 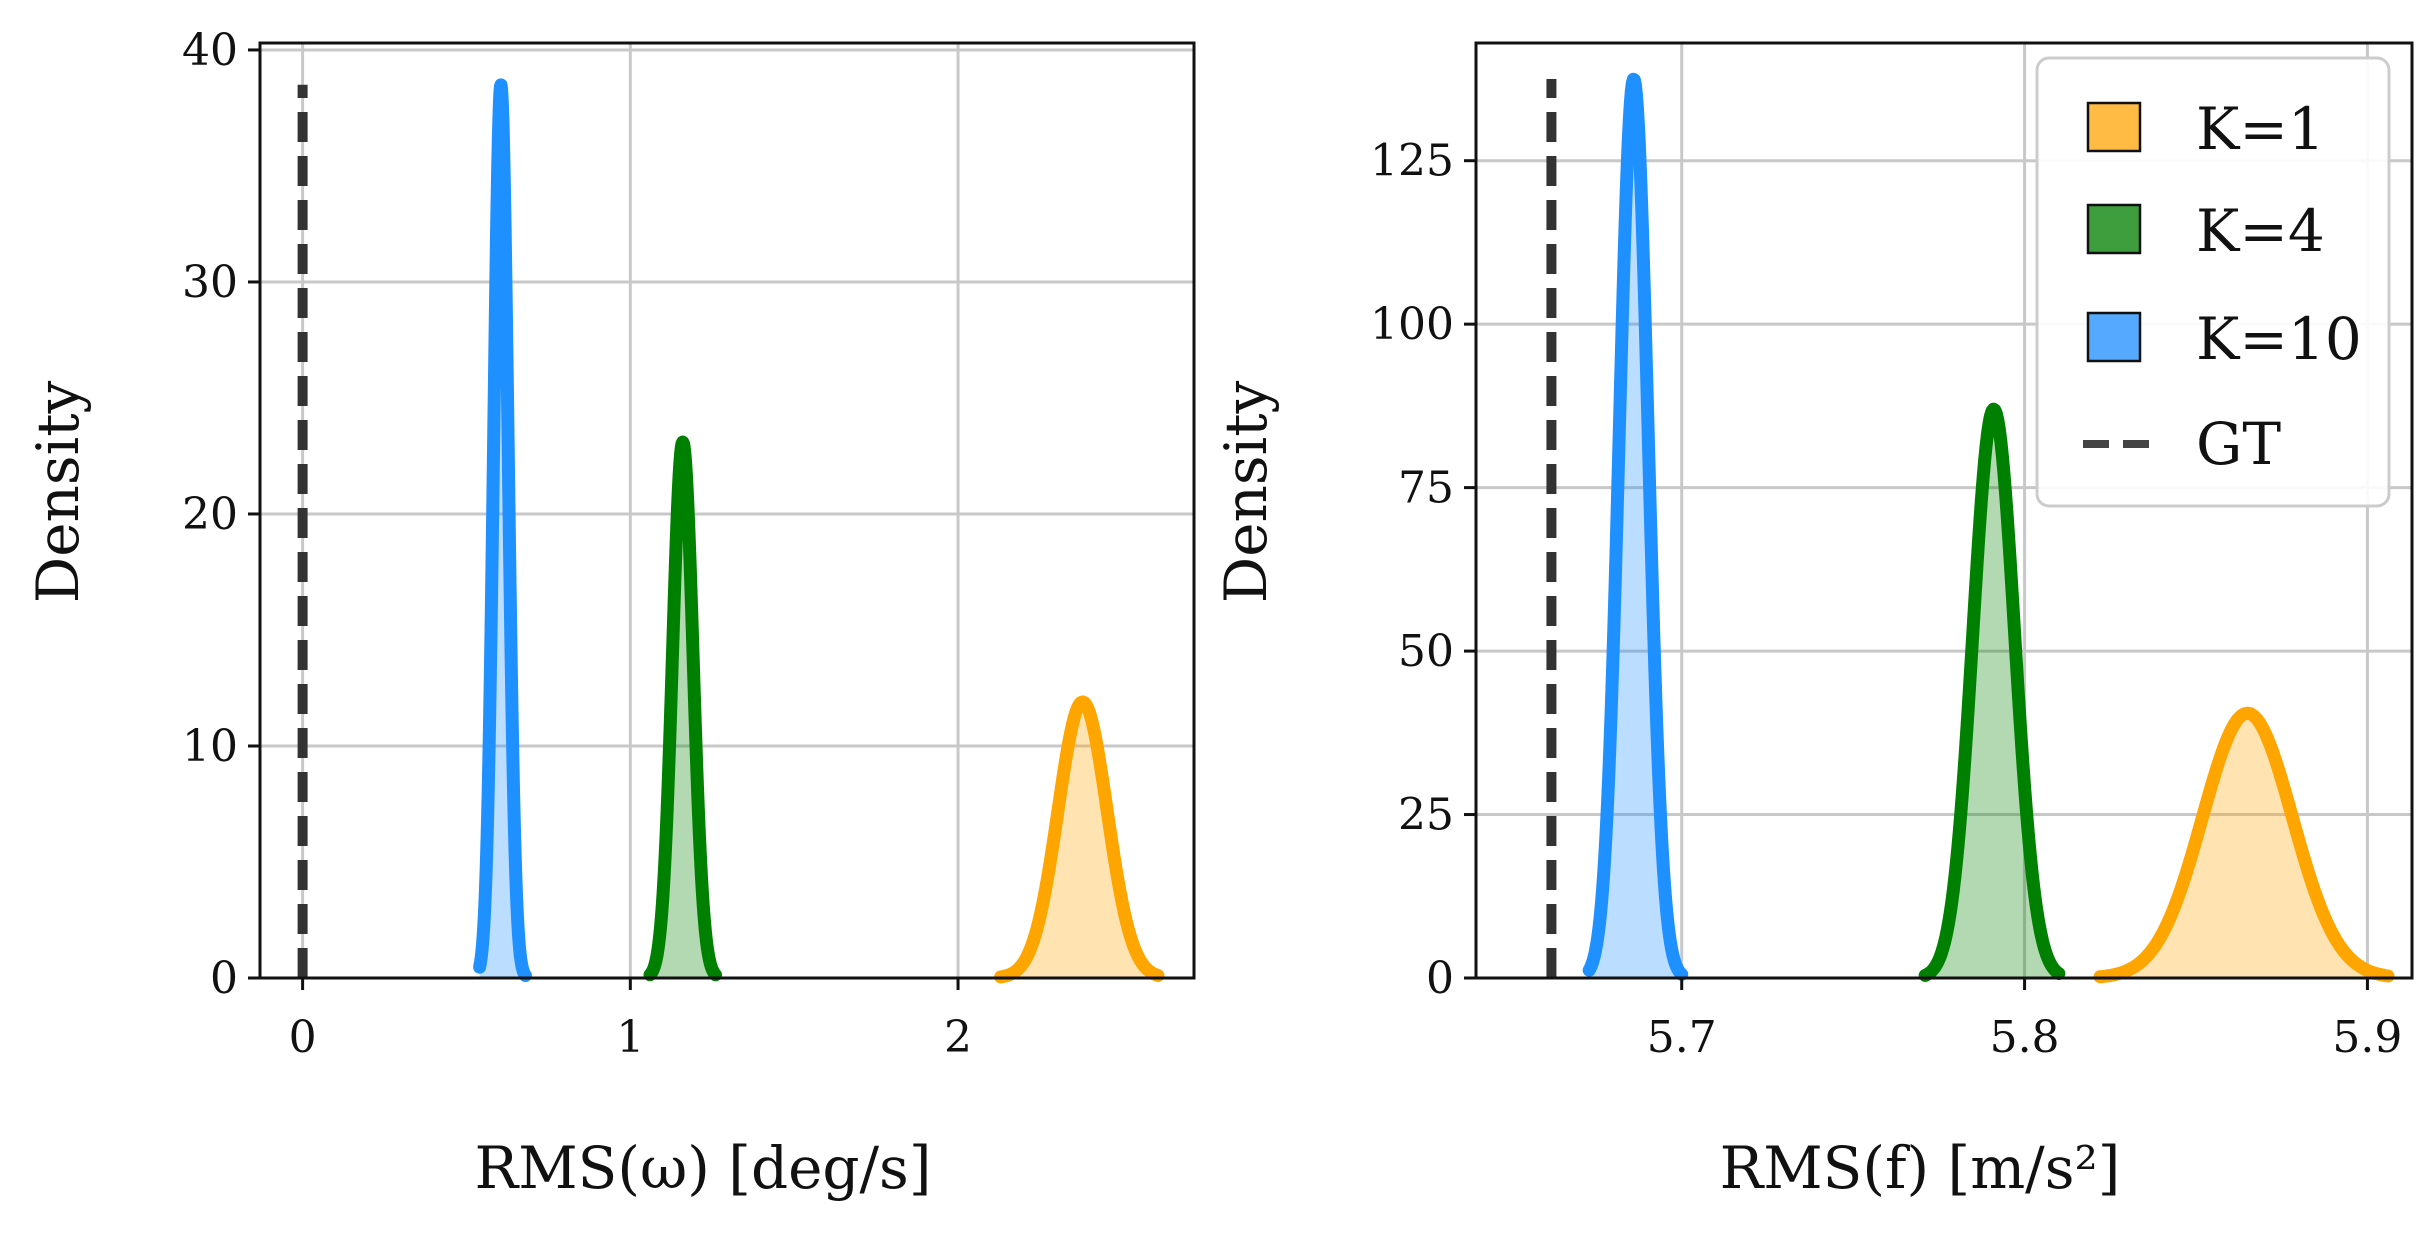 I want to click on x-tick-label: 0, so click(x=303, y=1037).